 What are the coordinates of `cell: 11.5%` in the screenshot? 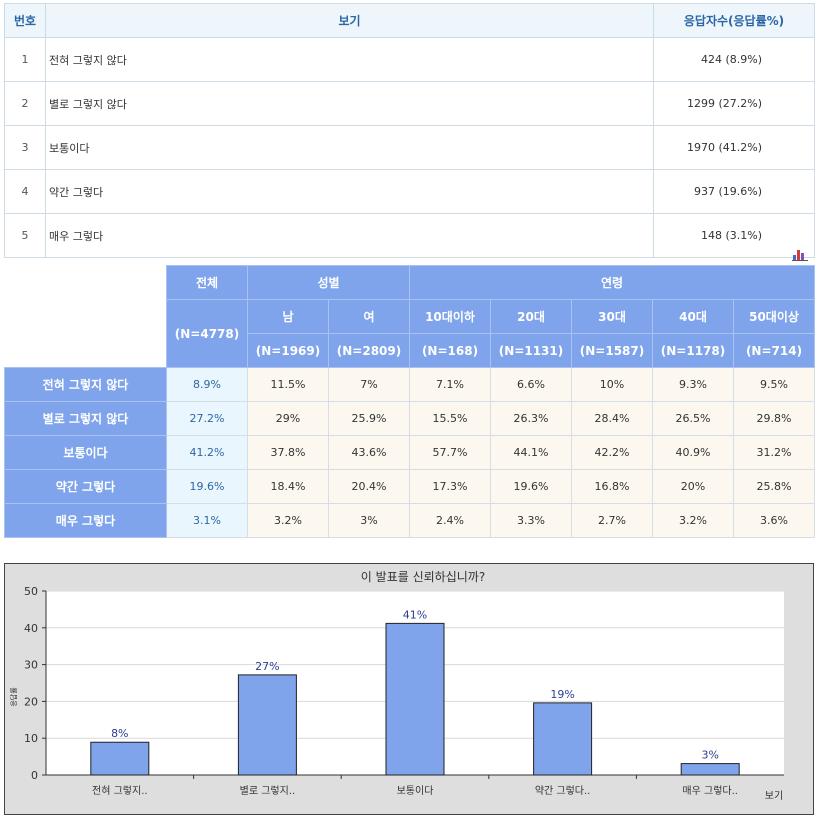 It's located at (288, 384).